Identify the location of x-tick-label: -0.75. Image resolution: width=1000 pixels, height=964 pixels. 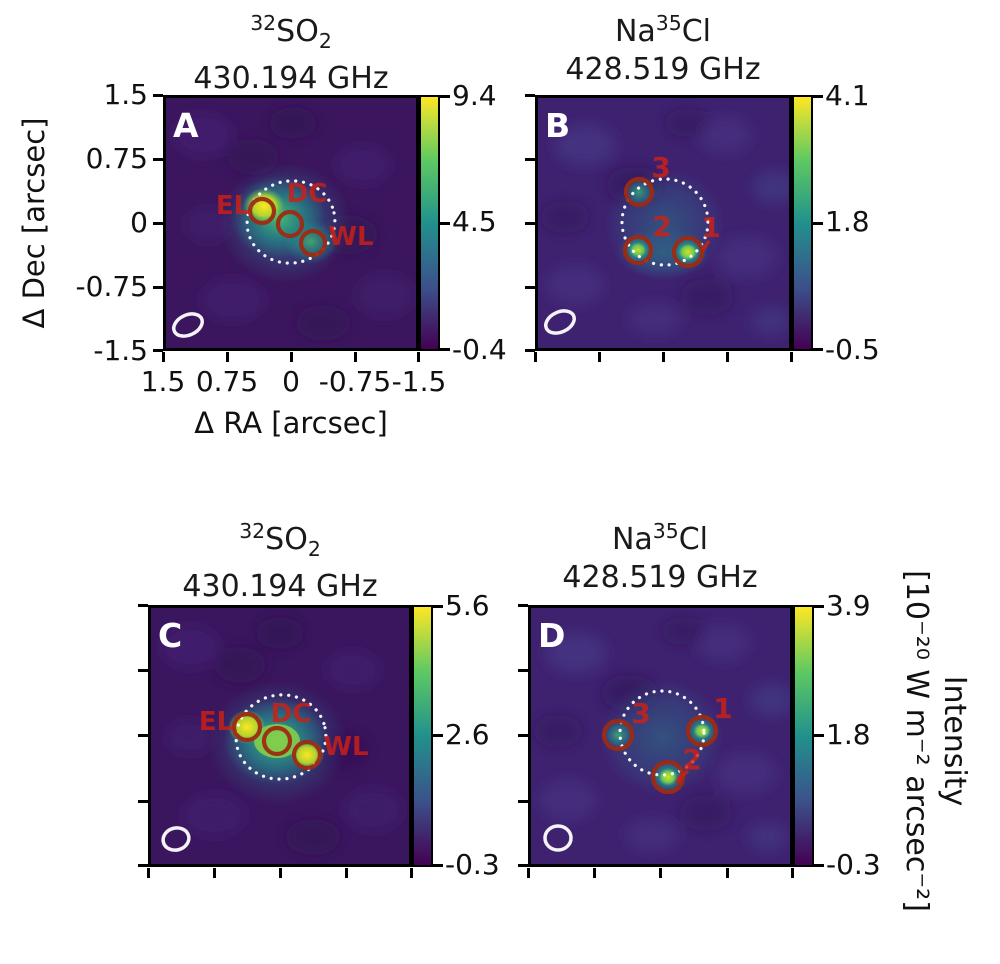
(355, 381).